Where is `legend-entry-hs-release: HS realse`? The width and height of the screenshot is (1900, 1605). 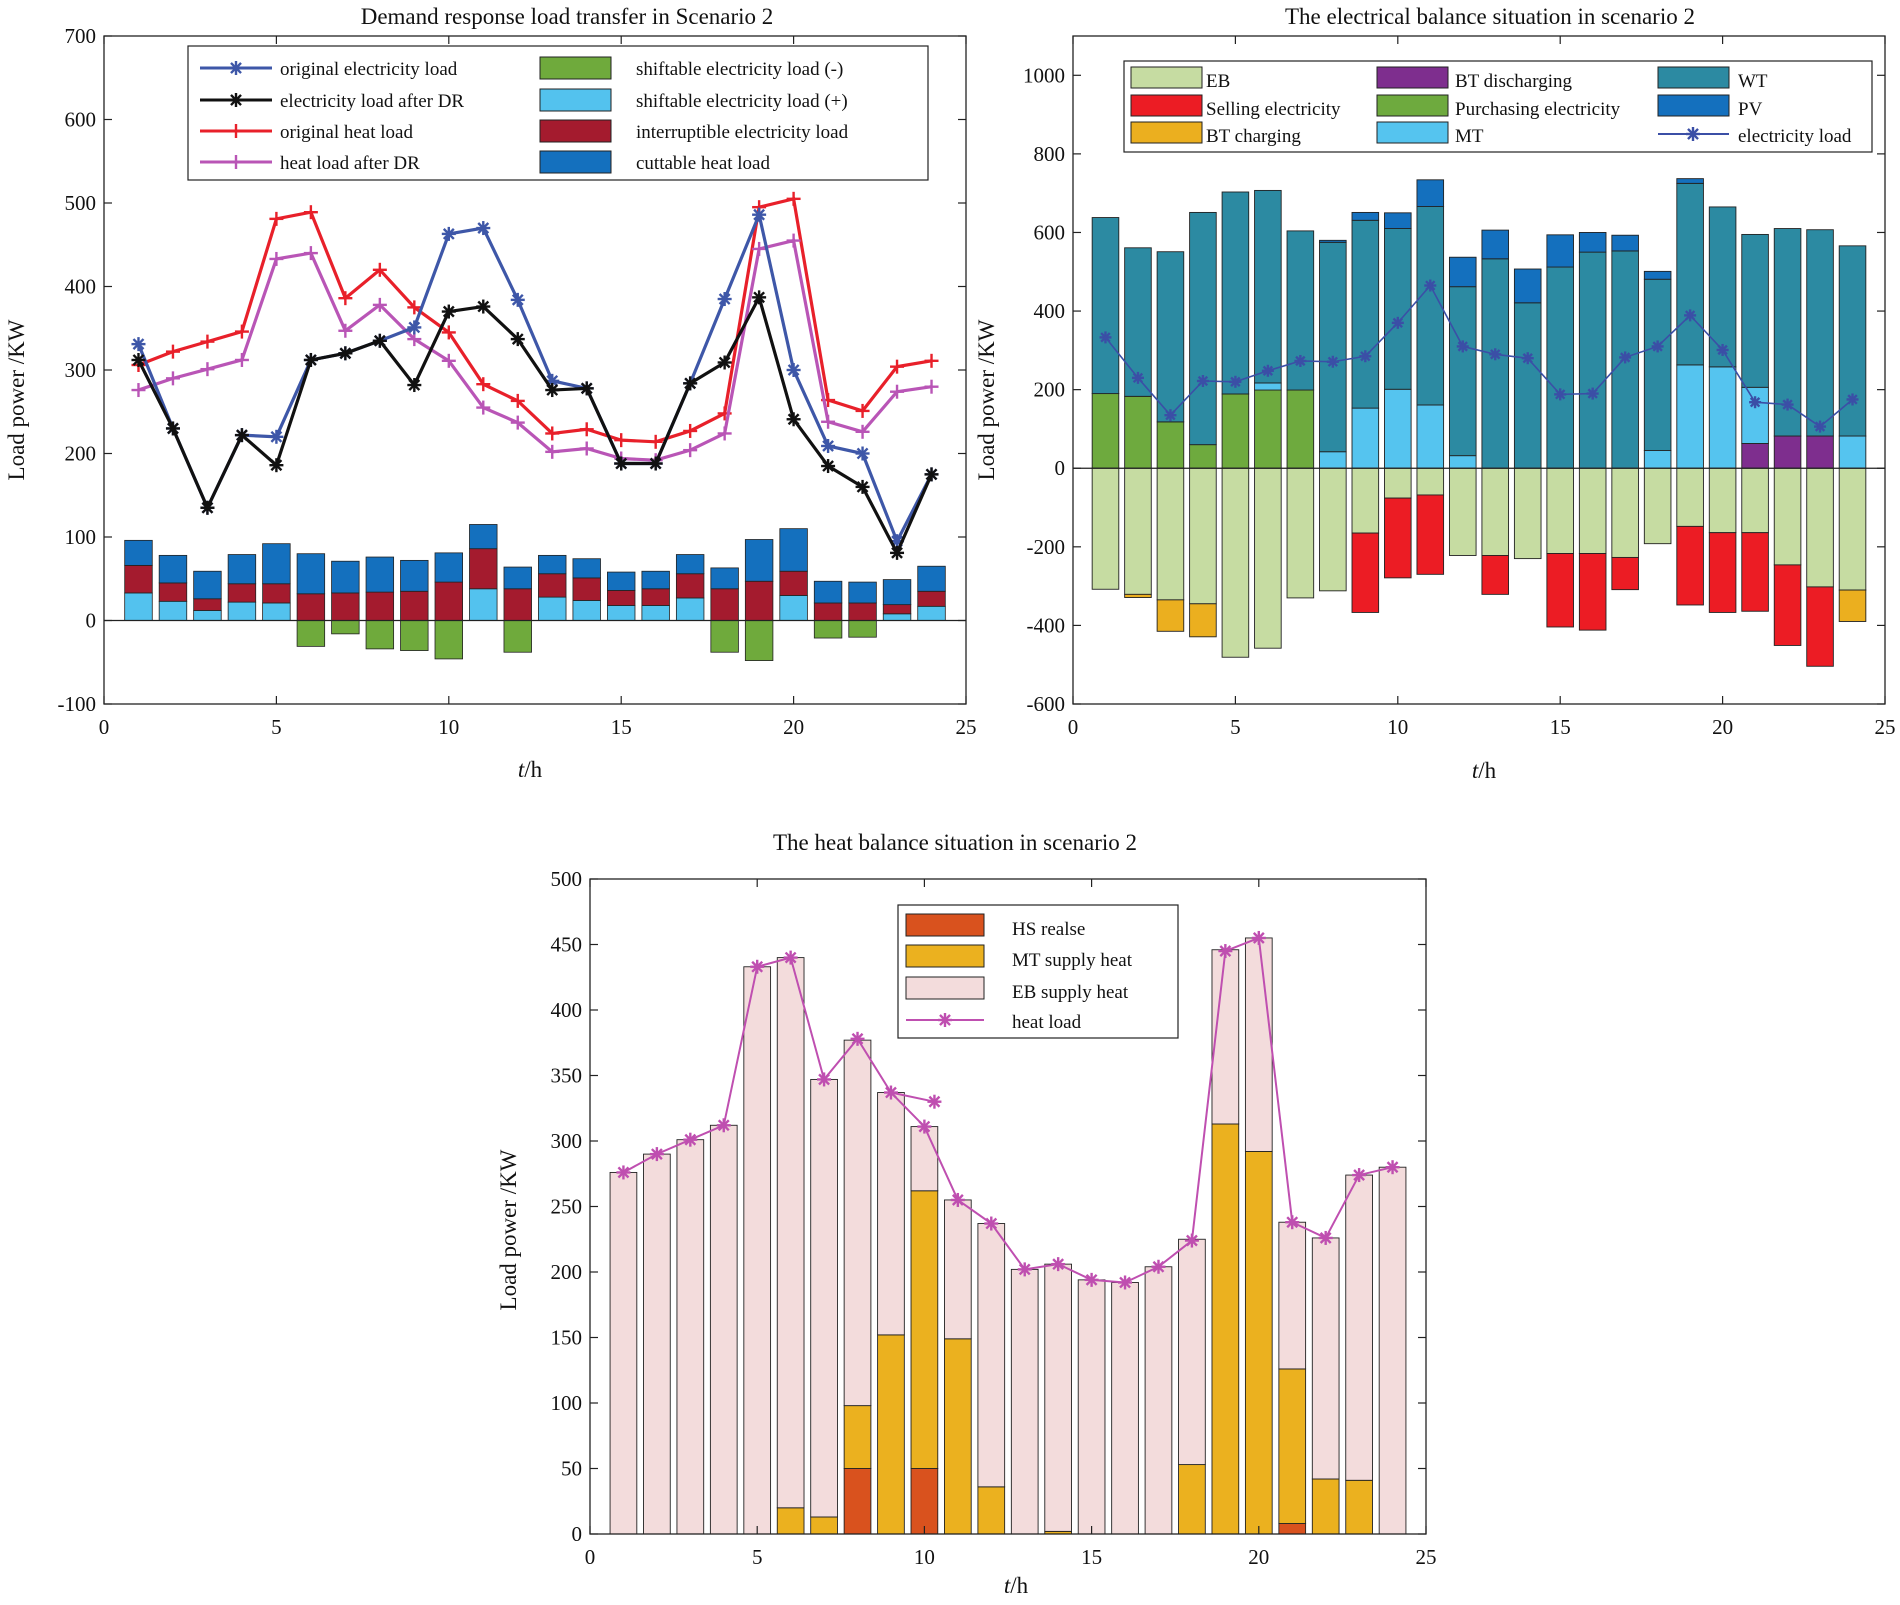 legend-entry-hs-release: HS realse is located at coordinates (995, 926).